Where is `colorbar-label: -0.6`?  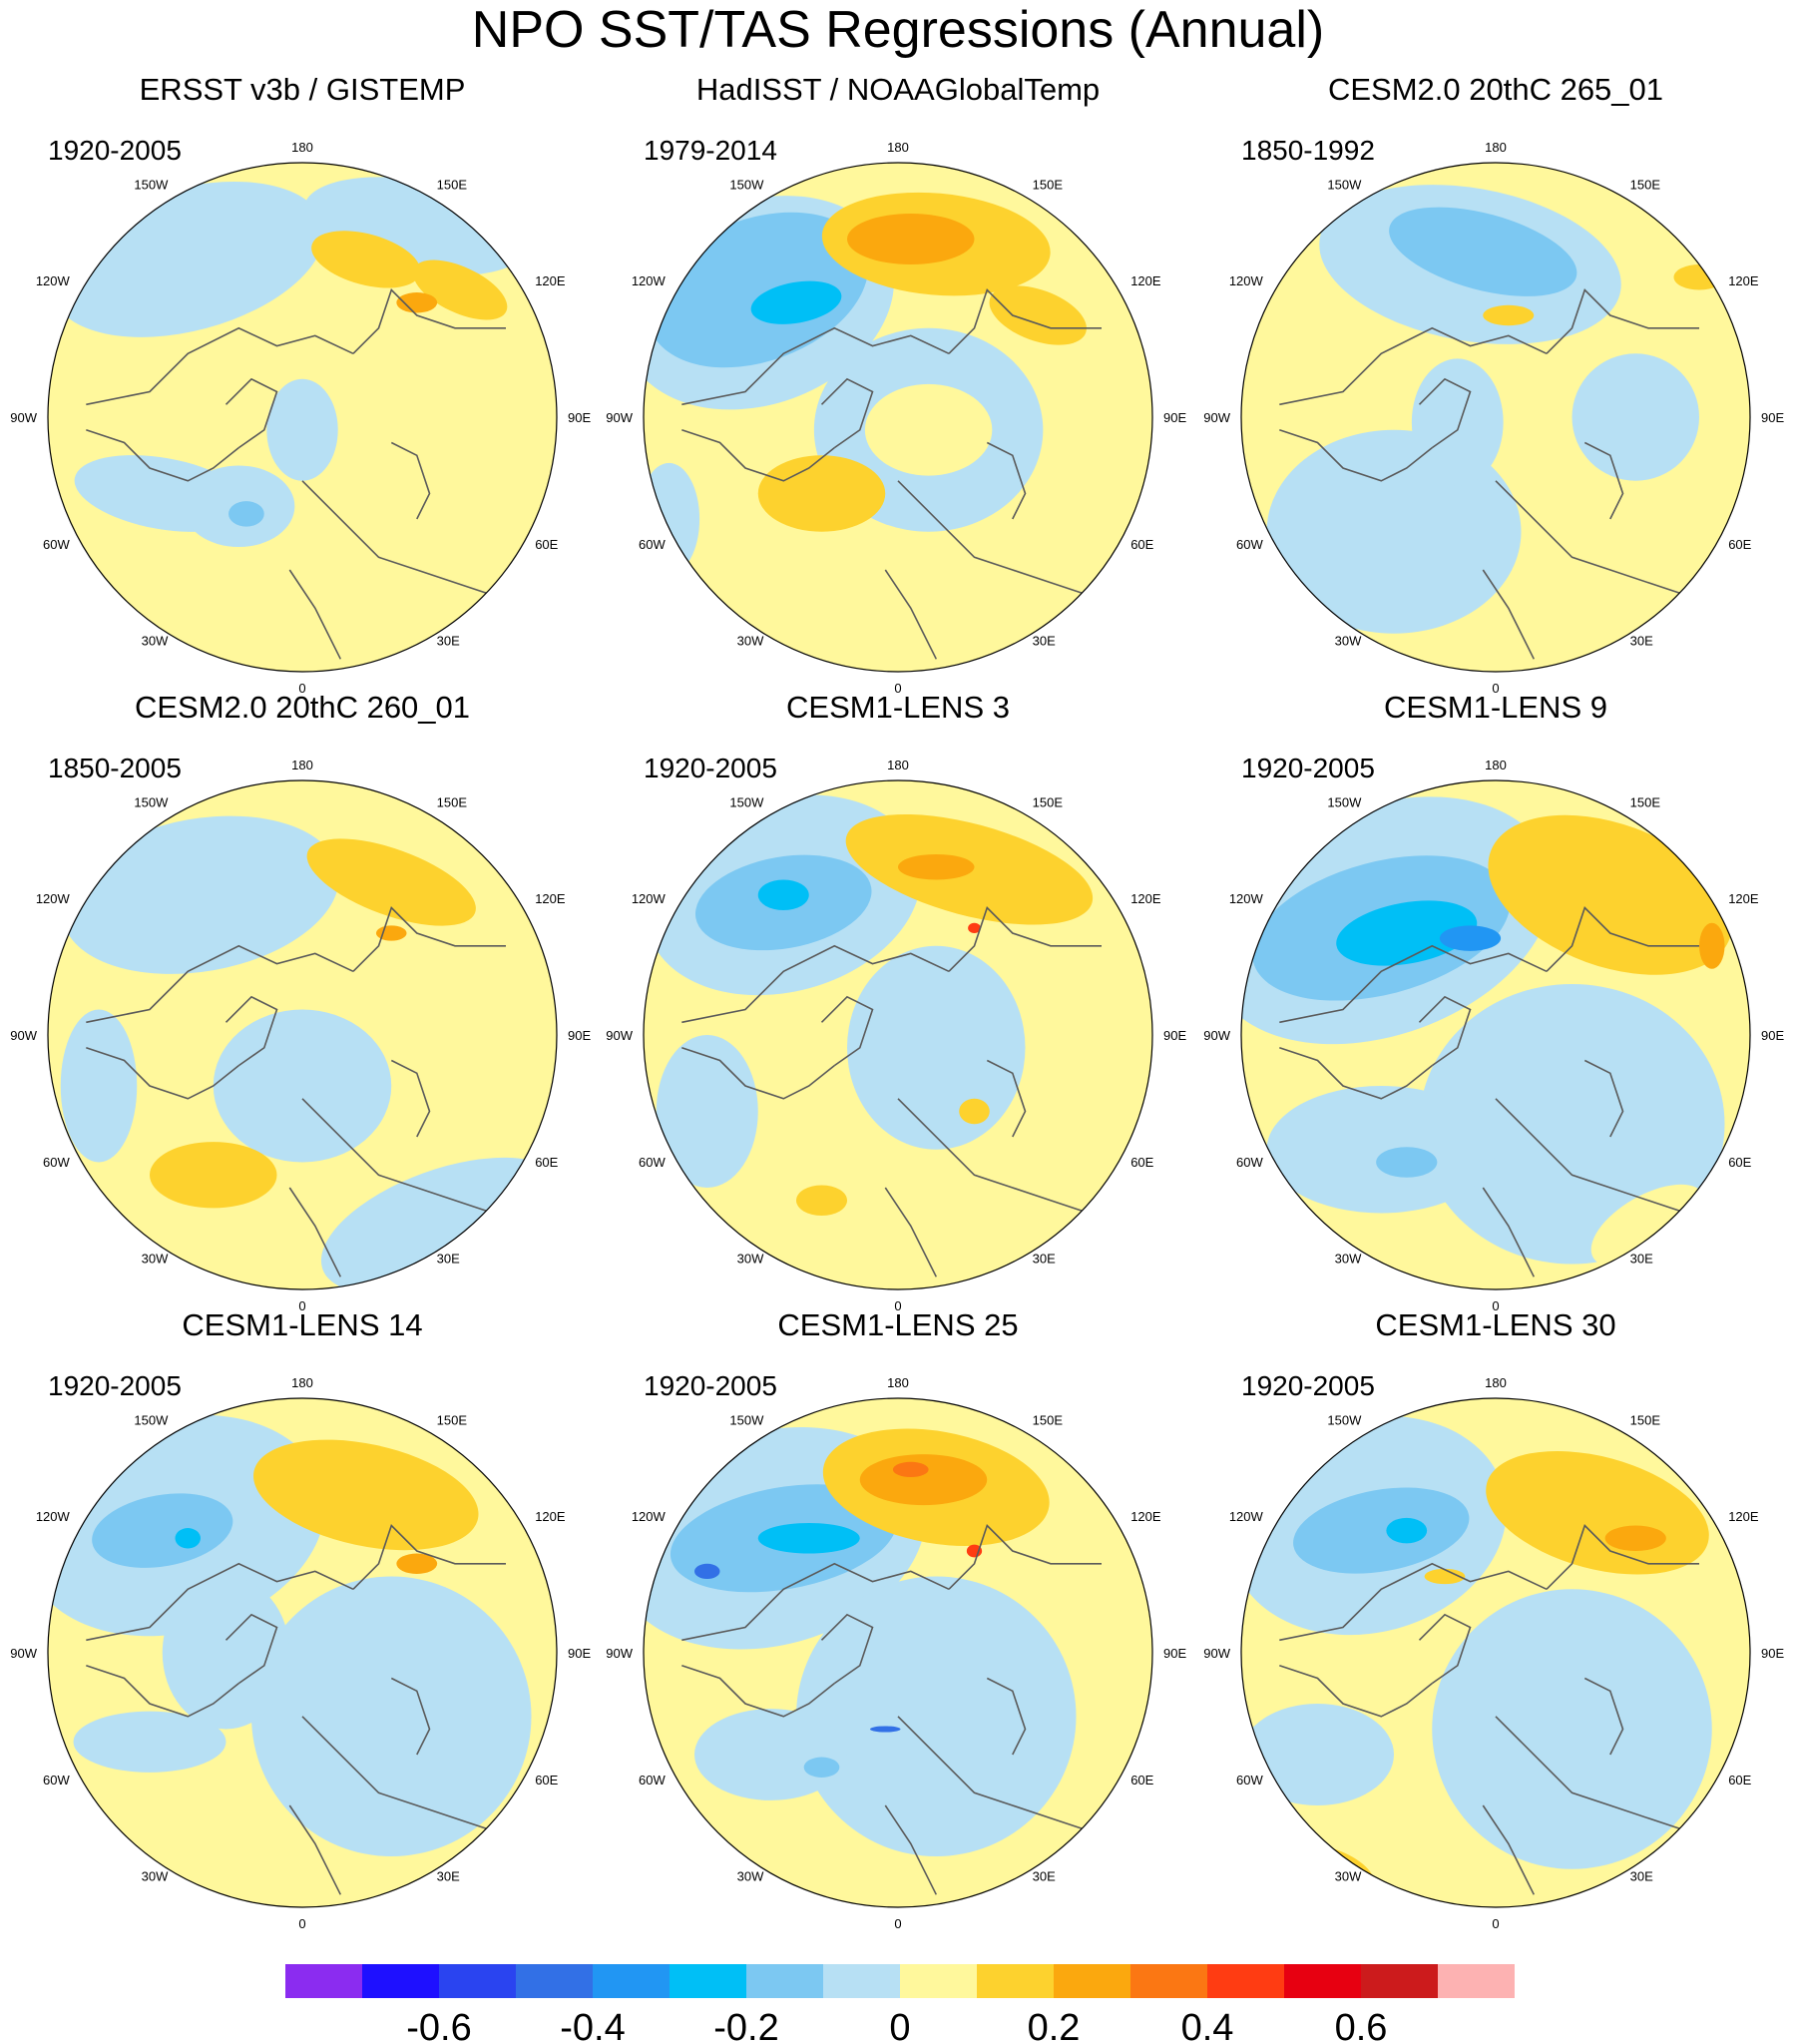 colorbar-label: -0.6 is located at coordinates (438, 2025).